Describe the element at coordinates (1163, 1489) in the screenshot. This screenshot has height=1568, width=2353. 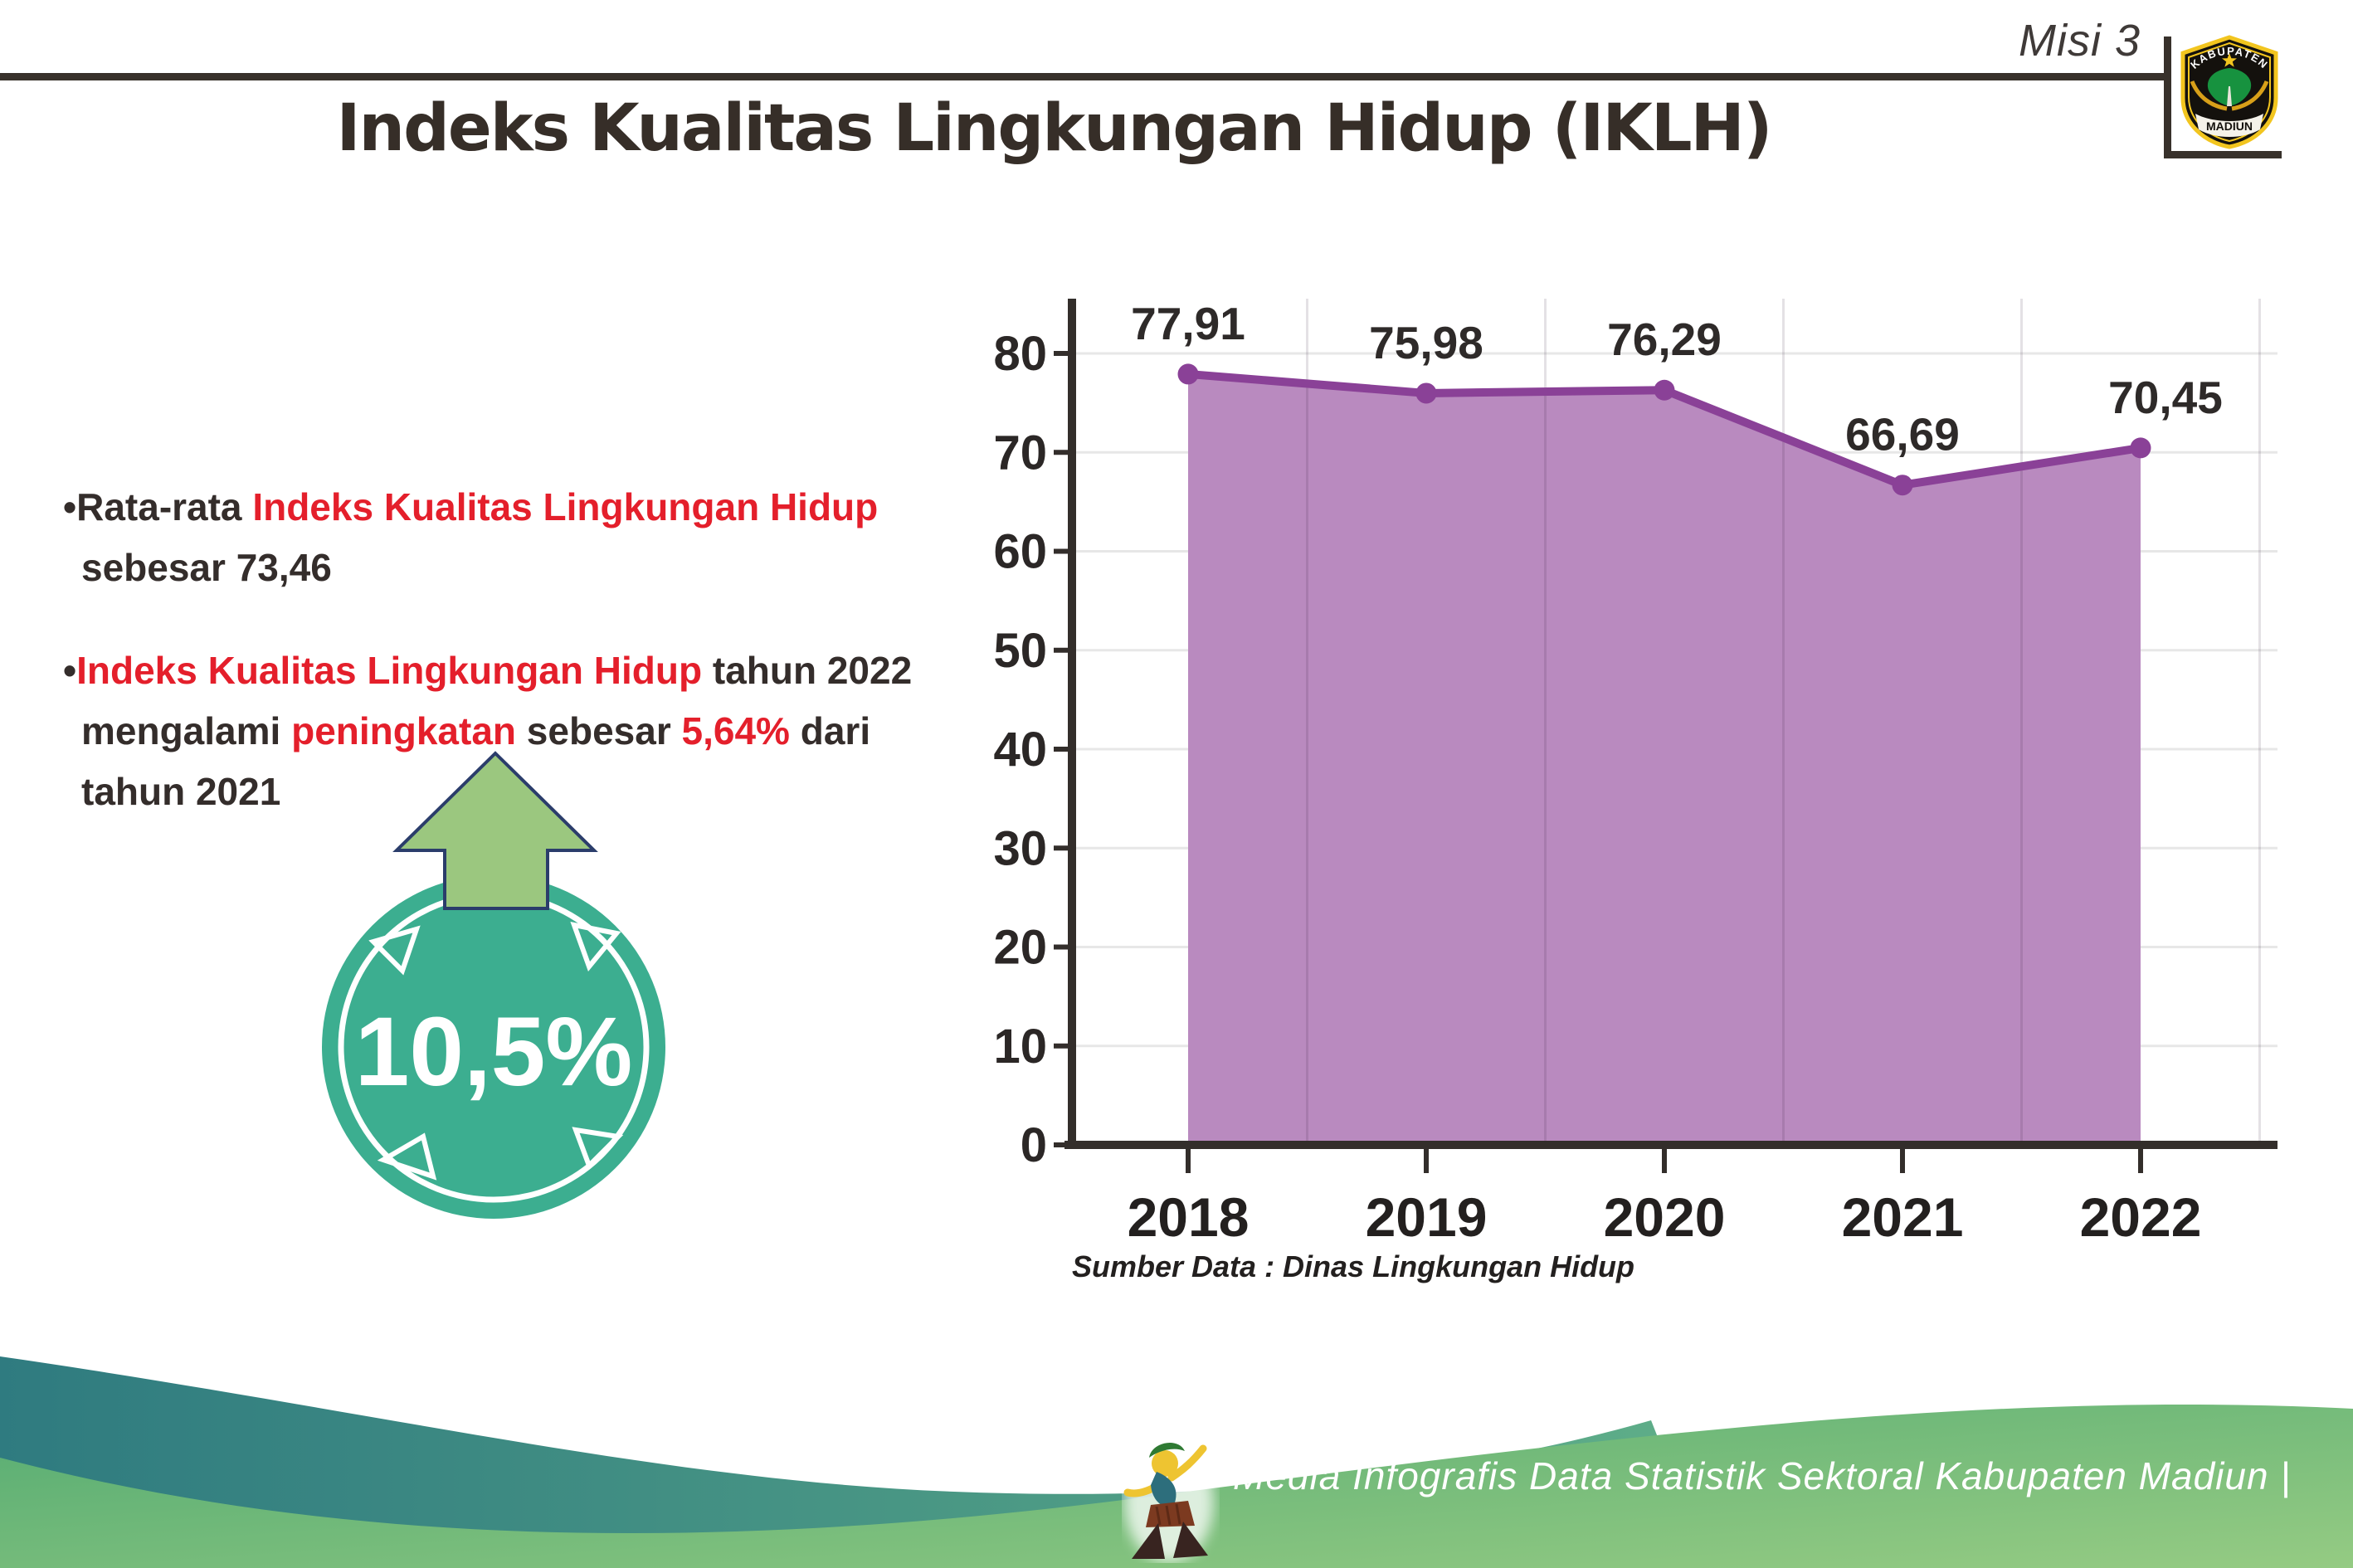
I see `mascot-sash` at that location.